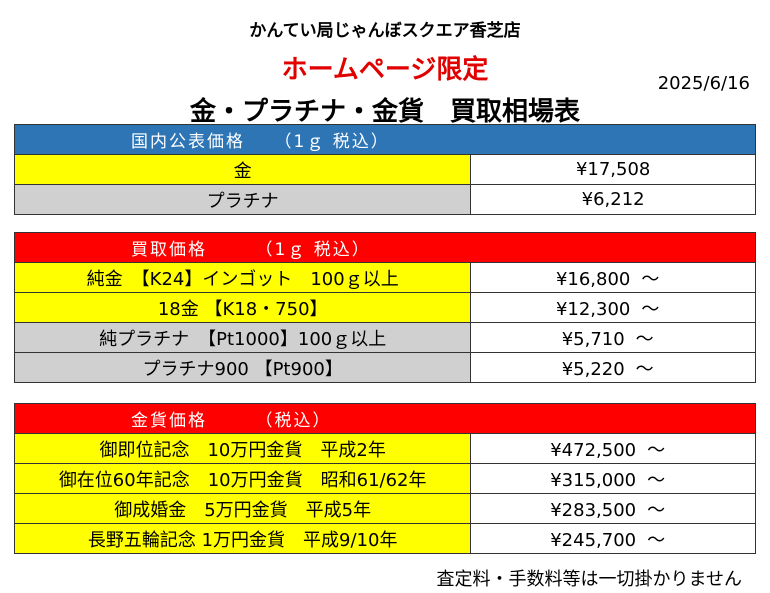 The image size is (770, 593). I want to click on buy-pt1000-price: ¥5,710, so click(593, 339).